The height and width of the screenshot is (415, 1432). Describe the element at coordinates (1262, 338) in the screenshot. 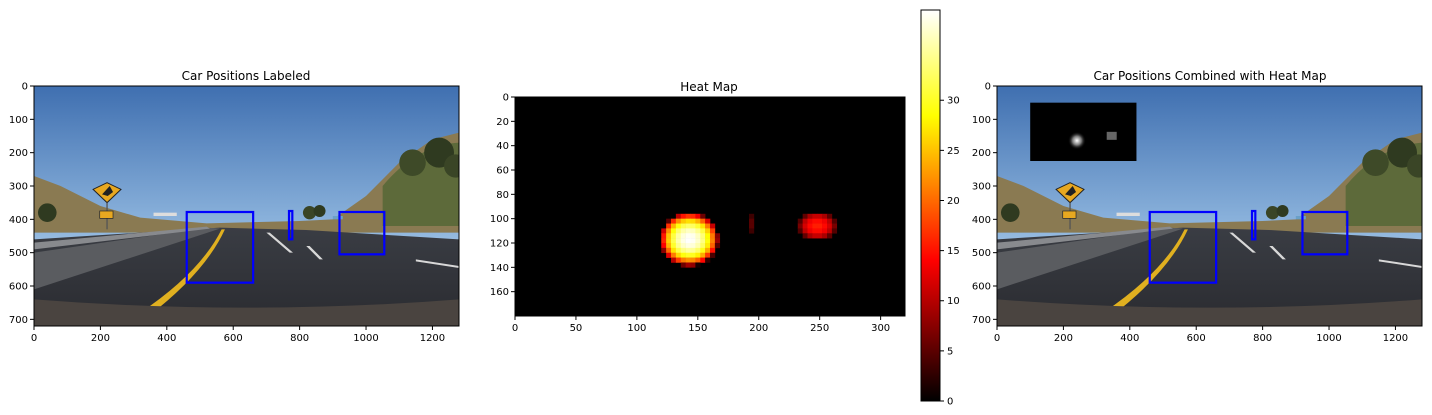

I see `panel3-xtick-label: 800` at that location.